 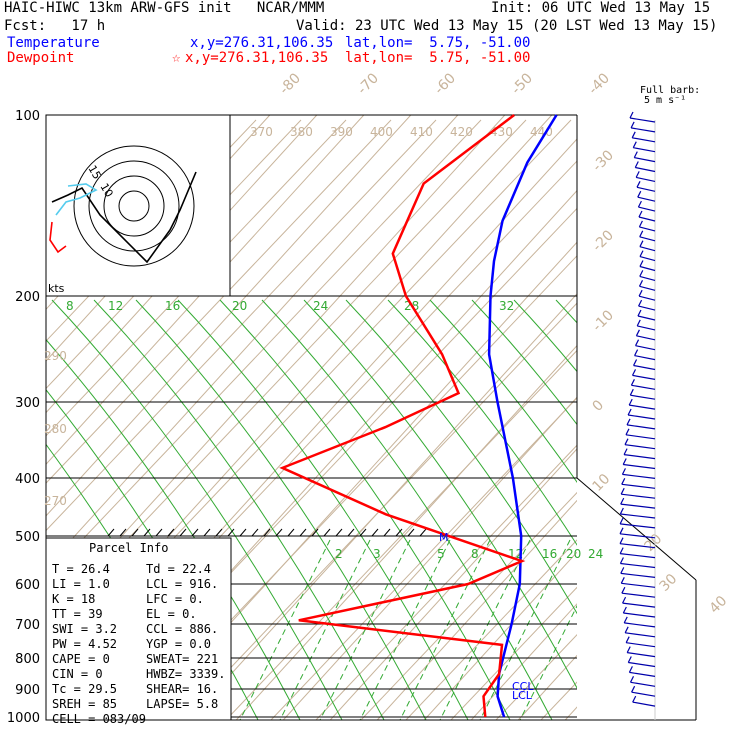 What do you see at coordinates (665, 100) in the screenshot?
I see `barb-legend-unit: 5 m s⁻¹` at bounding box center [665, 100].